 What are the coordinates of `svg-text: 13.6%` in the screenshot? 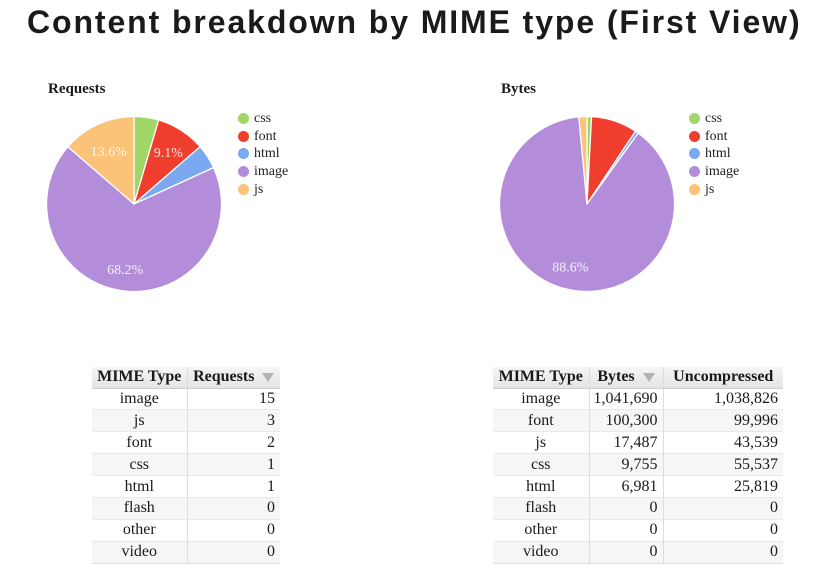 It's located at (109, 152).